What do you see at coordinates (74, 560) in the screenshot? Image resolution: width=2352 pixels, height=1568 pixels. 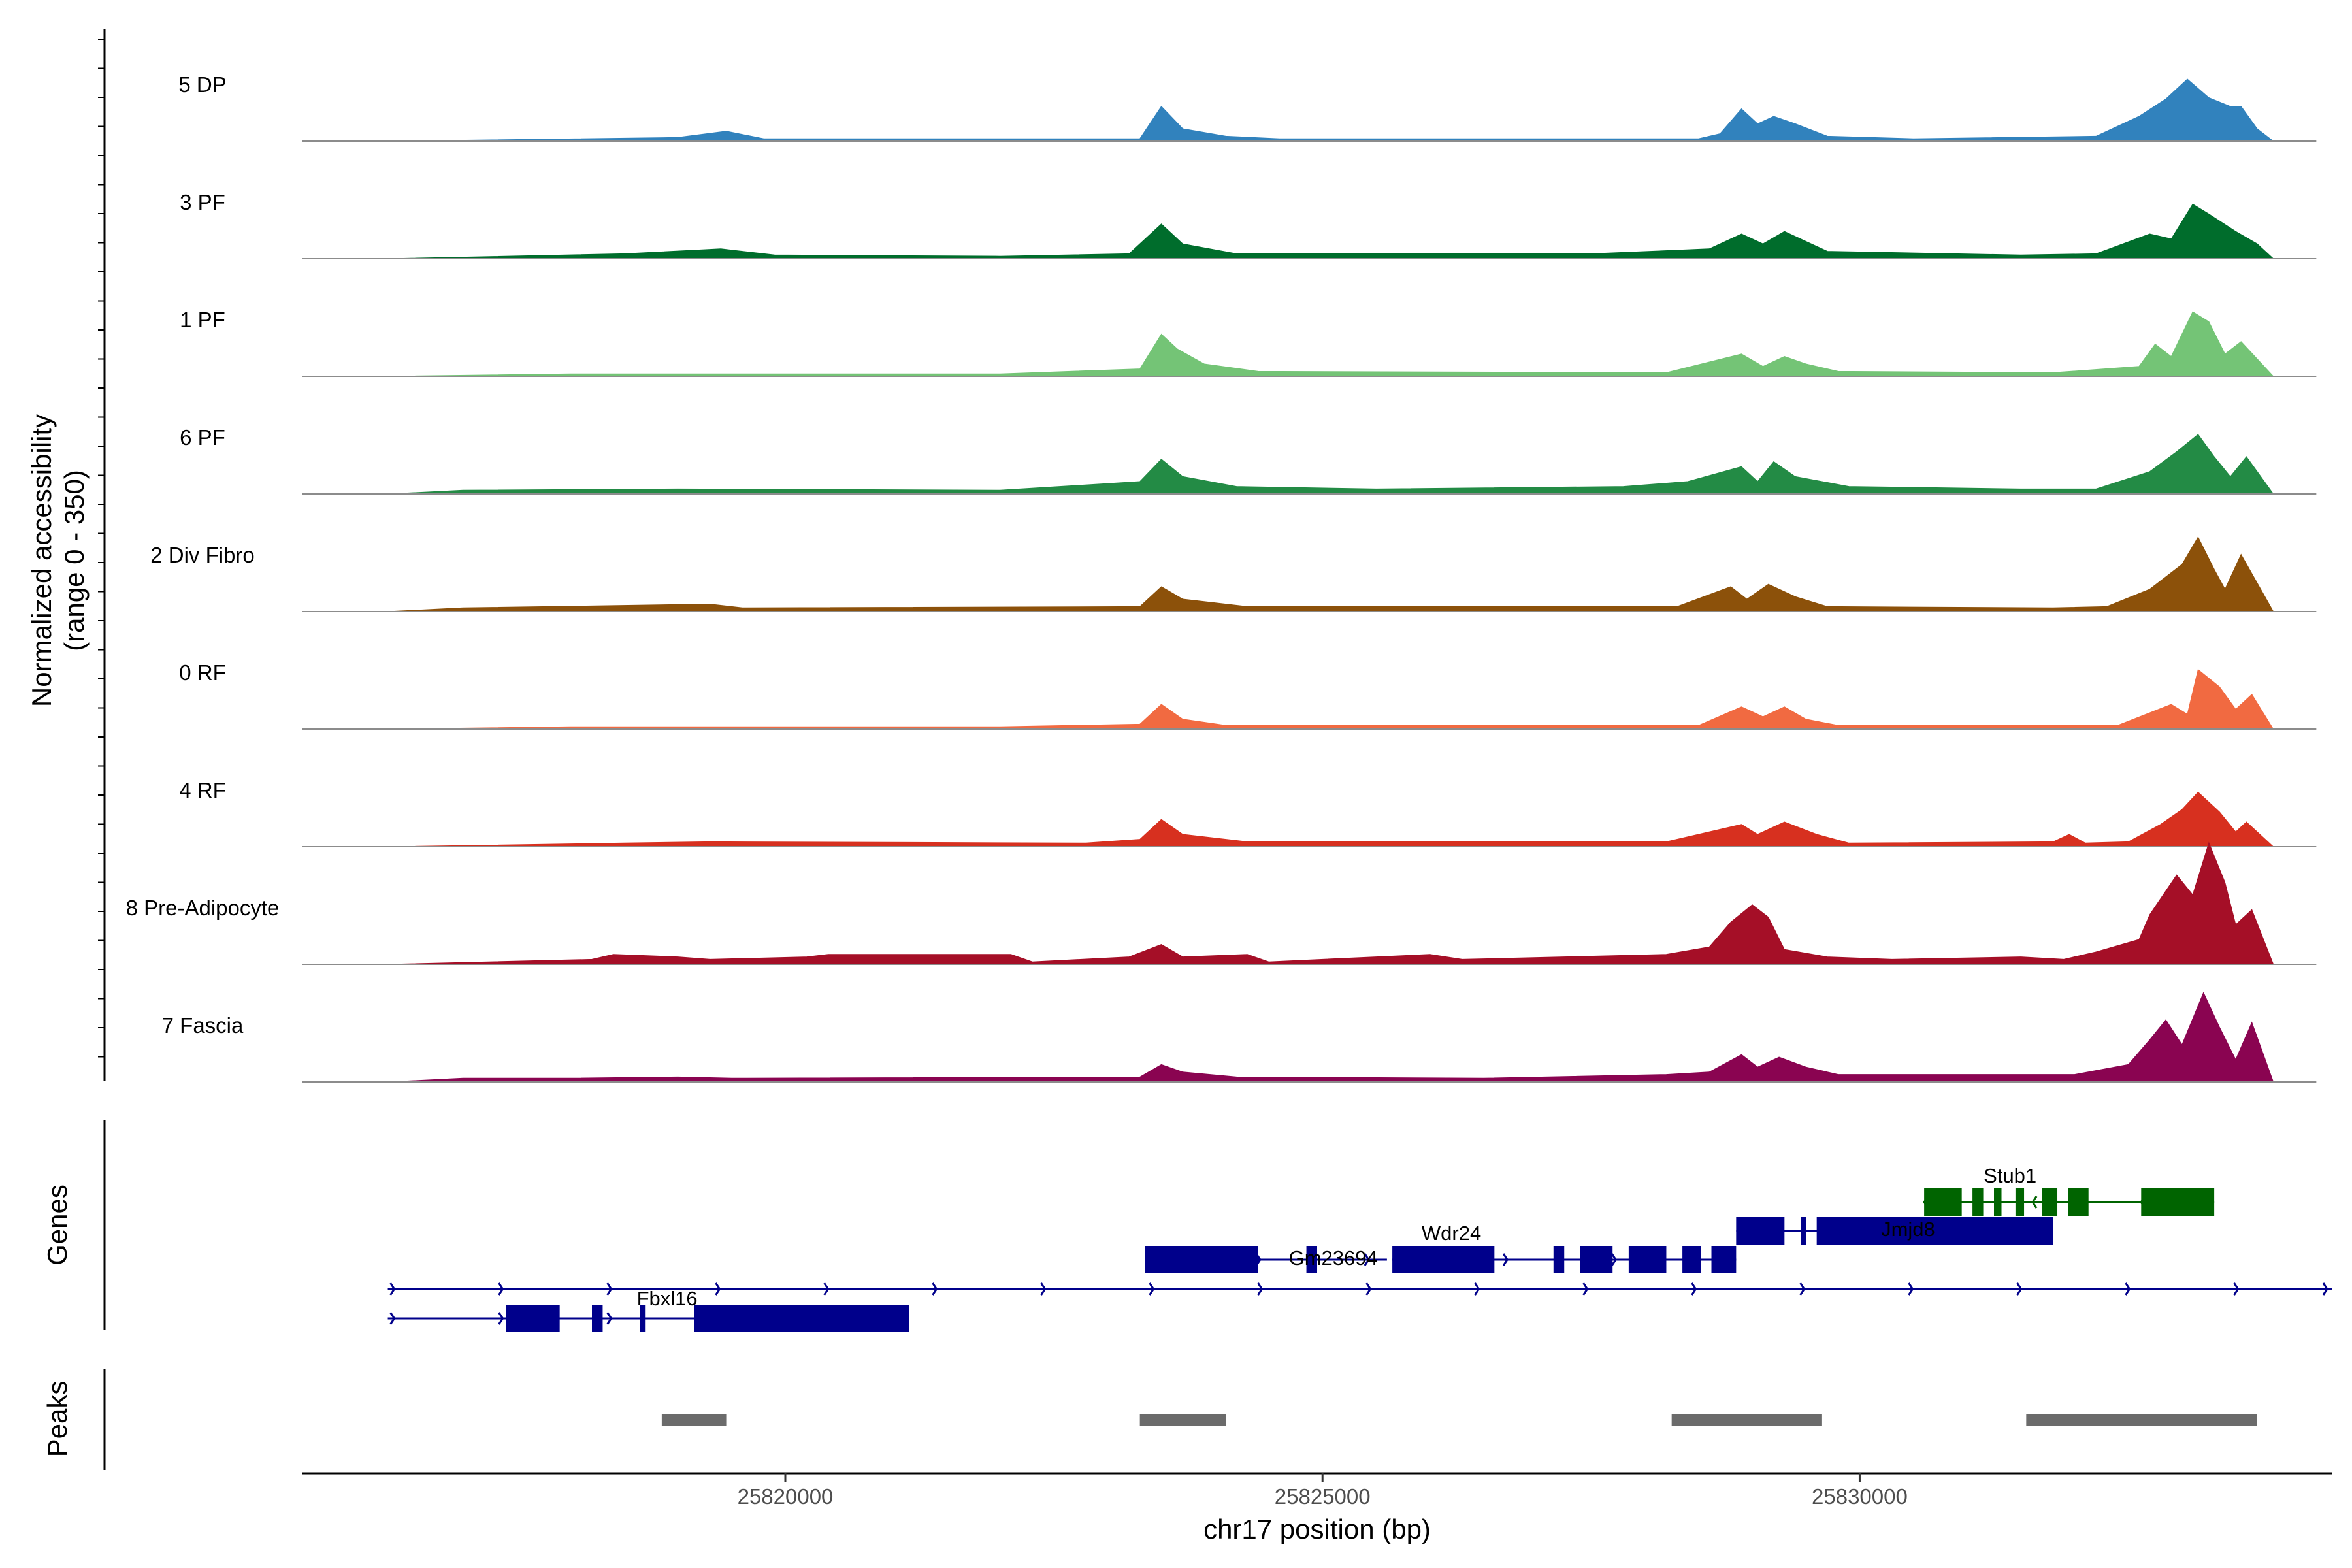 I see `y-axis-title-line2: (range 0 - 350)` at bounding box center [74, 560].